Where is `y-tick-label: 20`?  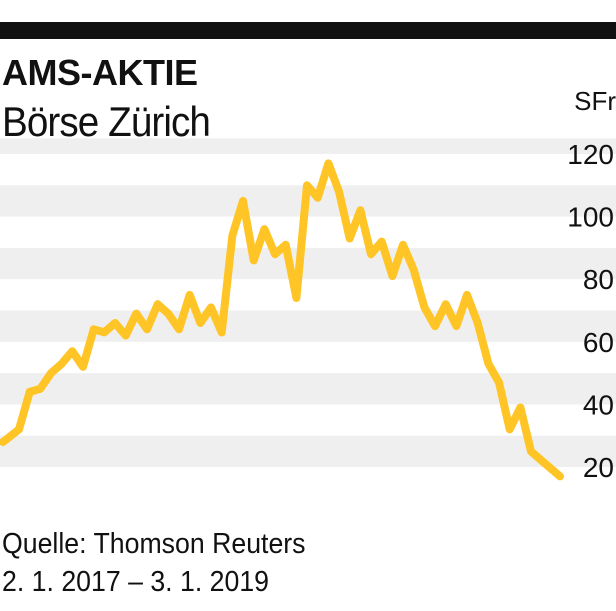
y-tick-label: 20 is located at coordinates (598, 467).